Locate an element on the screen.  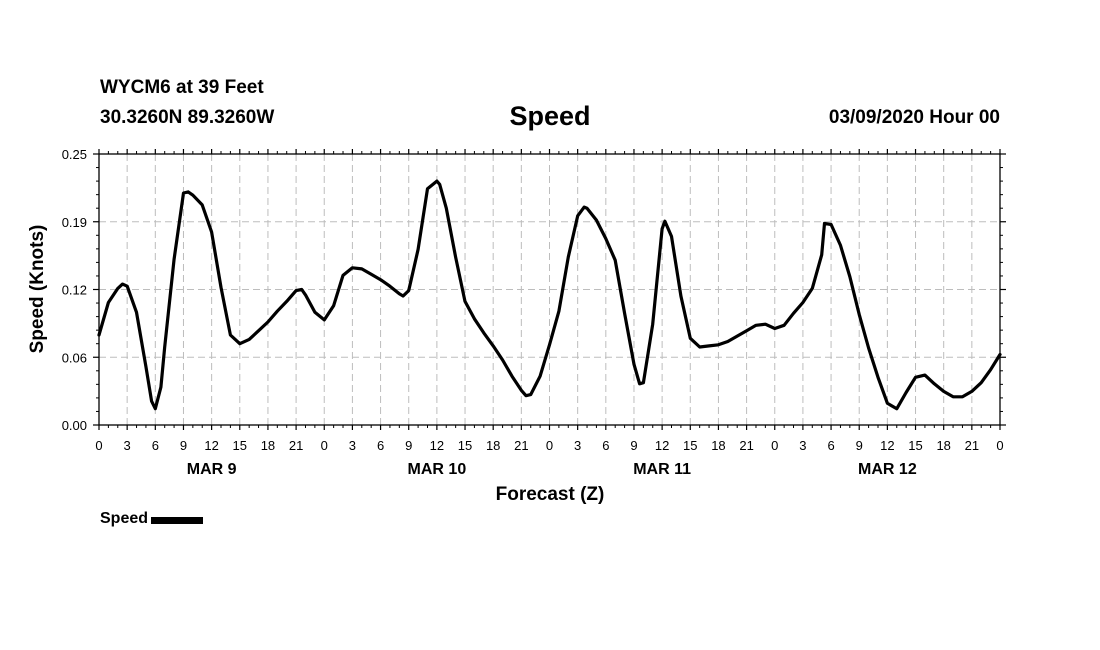
station-label: WYCM6 at 39 Feet is located at coordinates (182, 87).